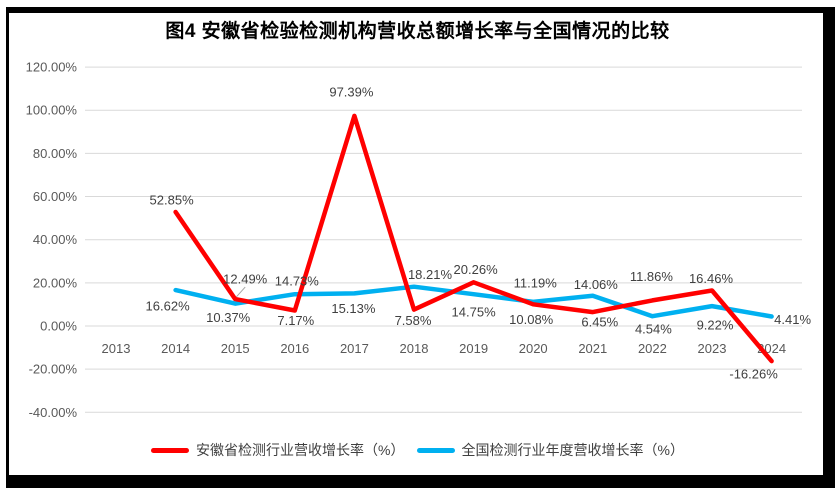 Image resolution: width=835 pixels, height=488 pixels. What do you see at coordinates (294, 348) in the screenshot?
I see `x-axis-tick-label: 2016` at bounding box center [294, 348].